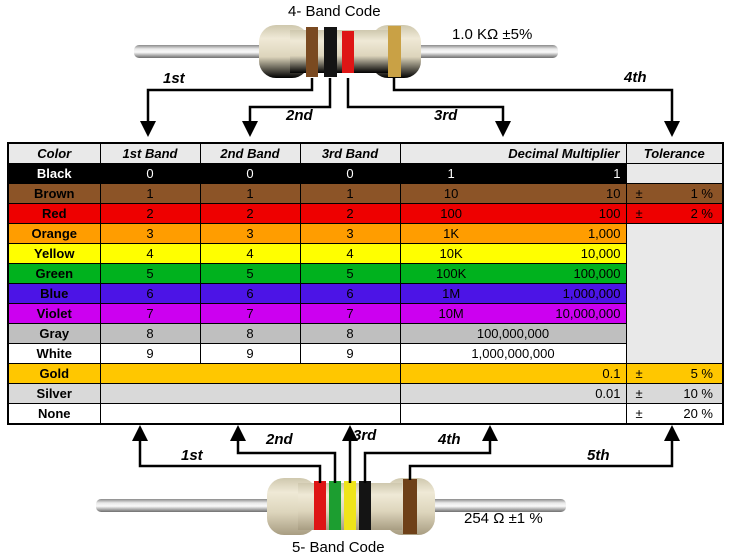  What do you see at coordinates (635, 77) in the screenshot?
I see `arrow-label-4th-top: 4th` at bounding box center [635, 77].